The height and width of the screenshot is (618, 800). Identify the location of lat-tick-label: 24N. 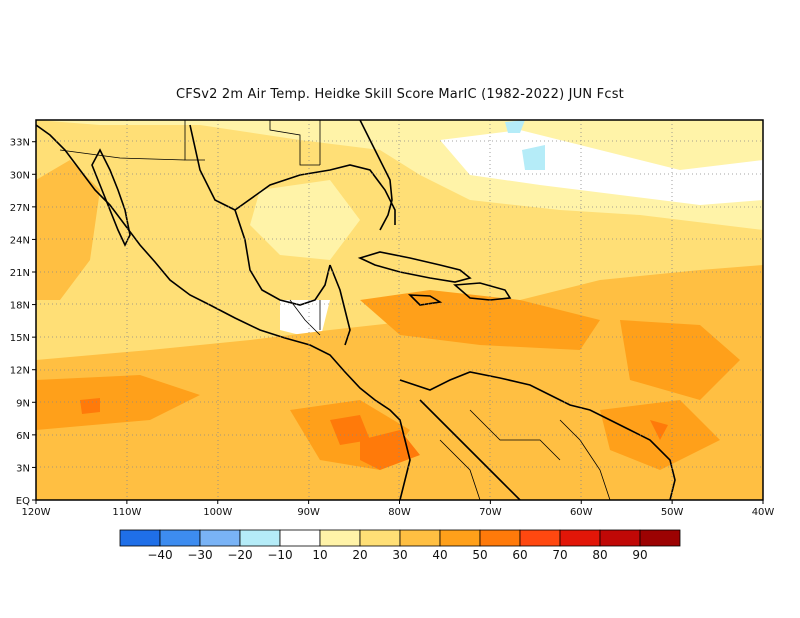
(20, 240).